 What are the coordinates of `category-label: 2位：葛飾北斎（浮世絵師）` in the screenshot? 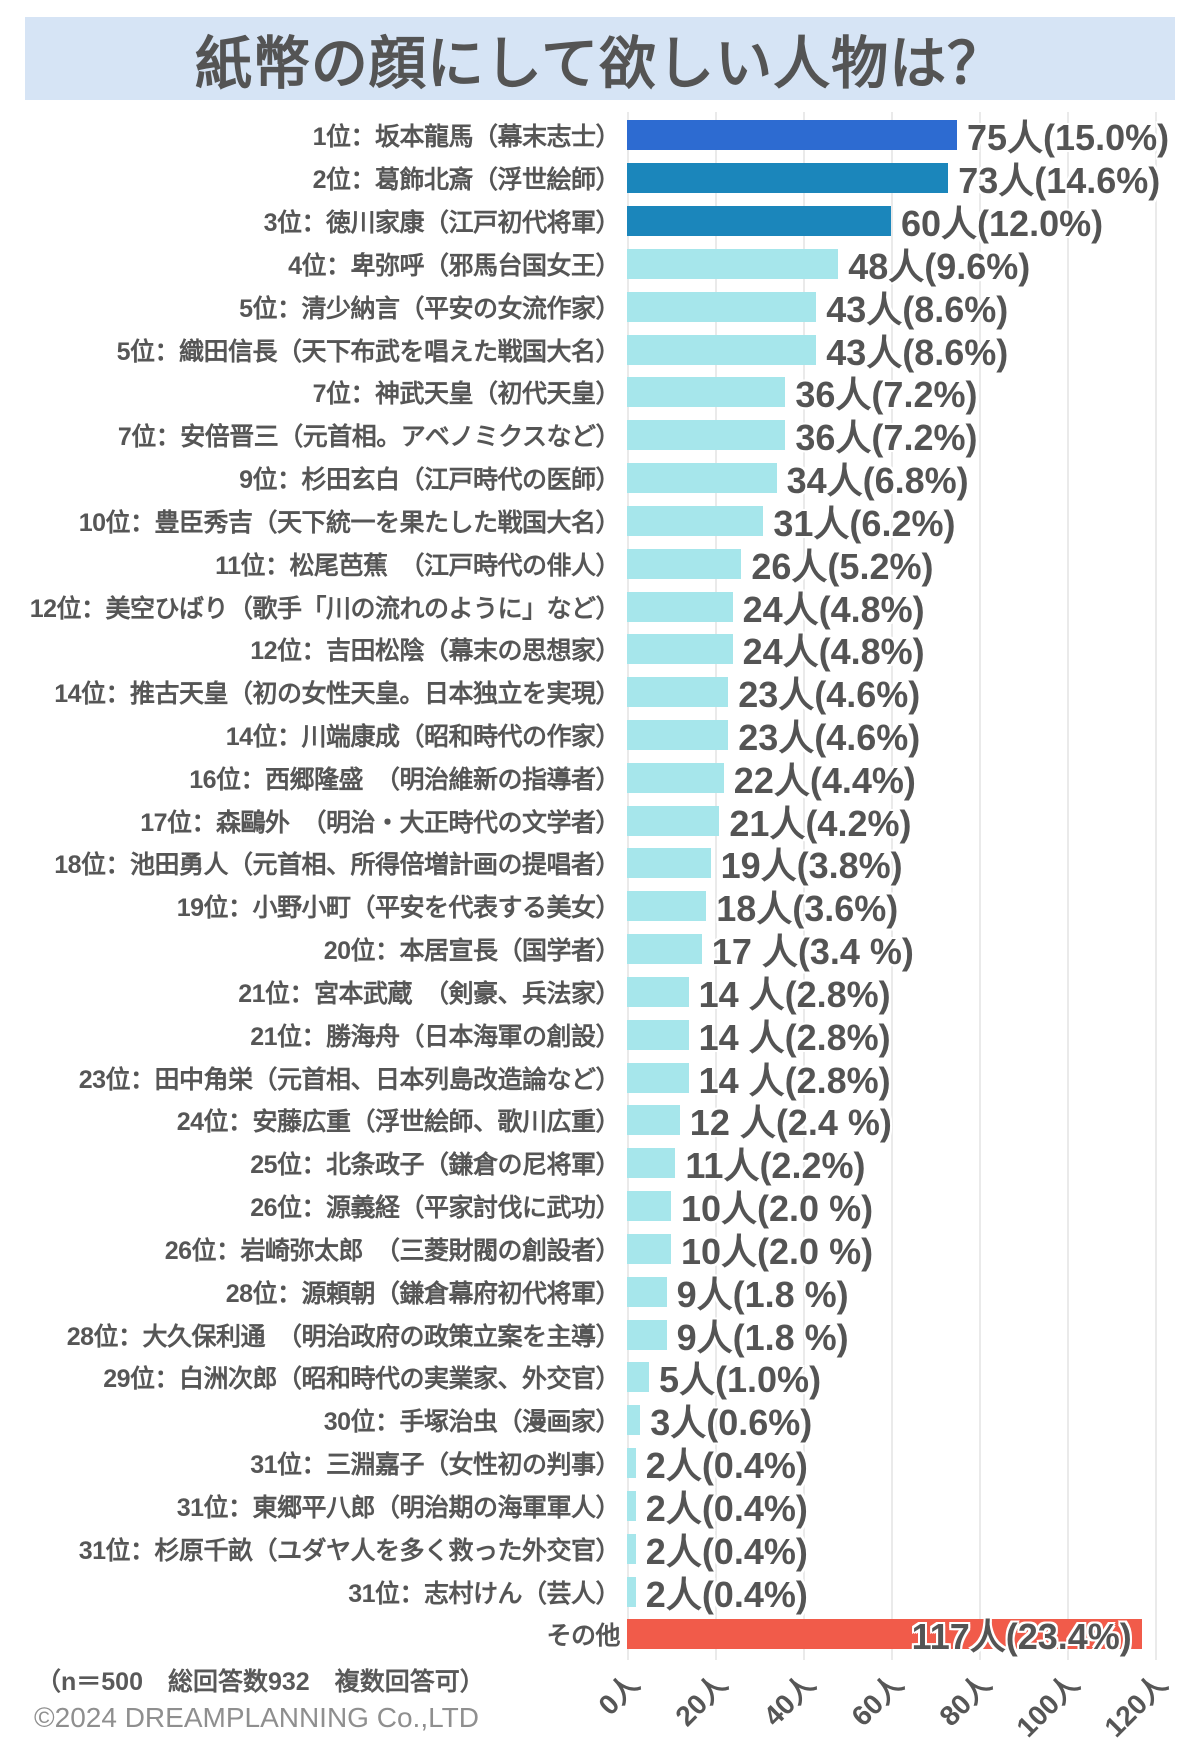 It's located at (466, 180).